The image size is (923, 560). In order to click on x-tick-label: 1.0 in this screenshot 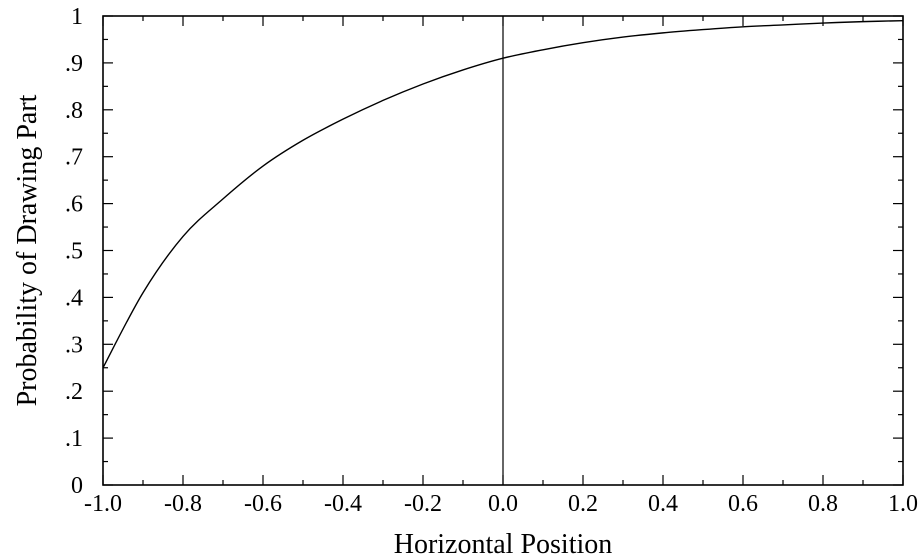, I will do `click(903, 504)`.